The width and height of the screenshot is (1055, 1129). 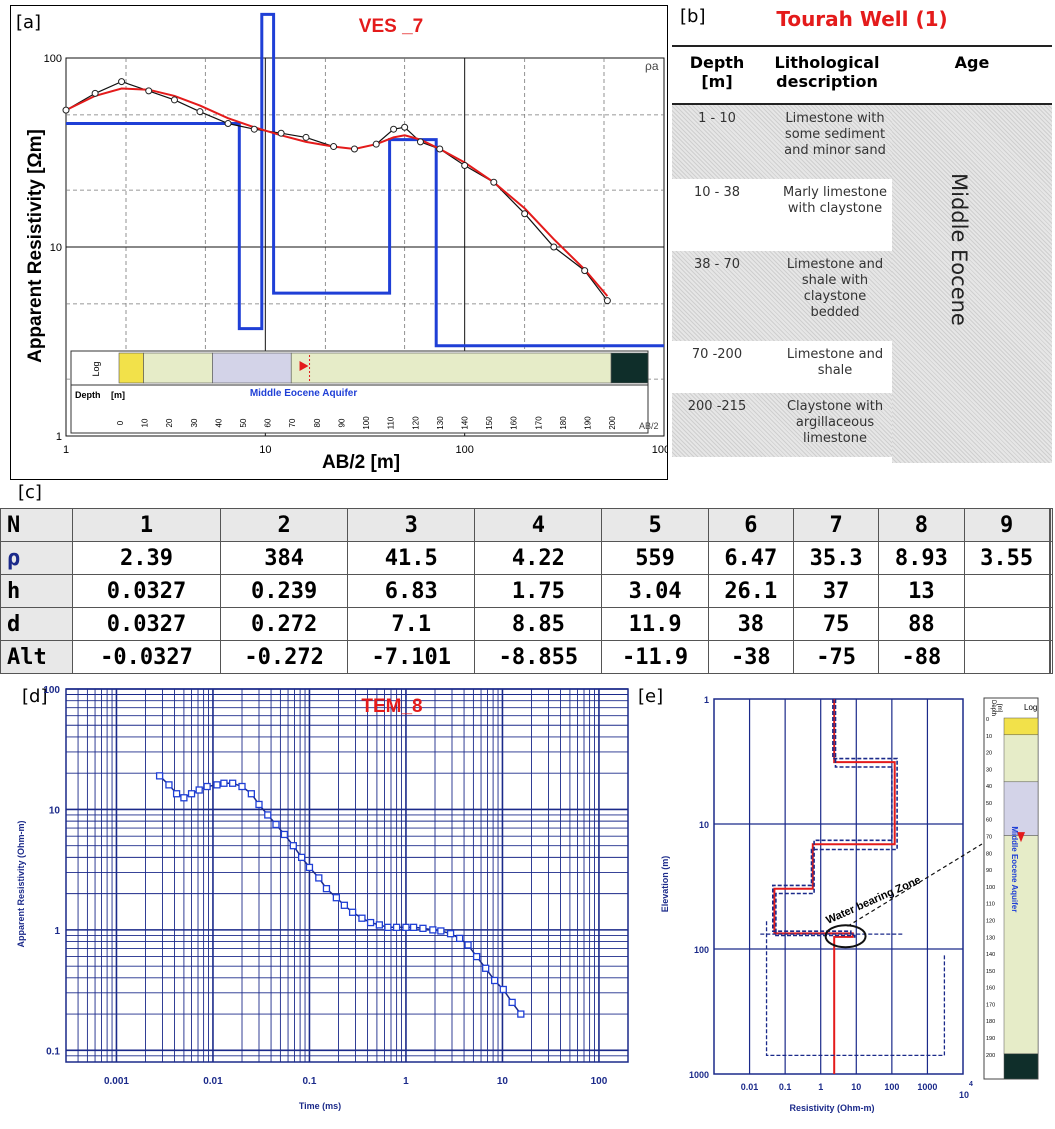 I want to click on params-cell: 26.1, so click(x=750, y=591).